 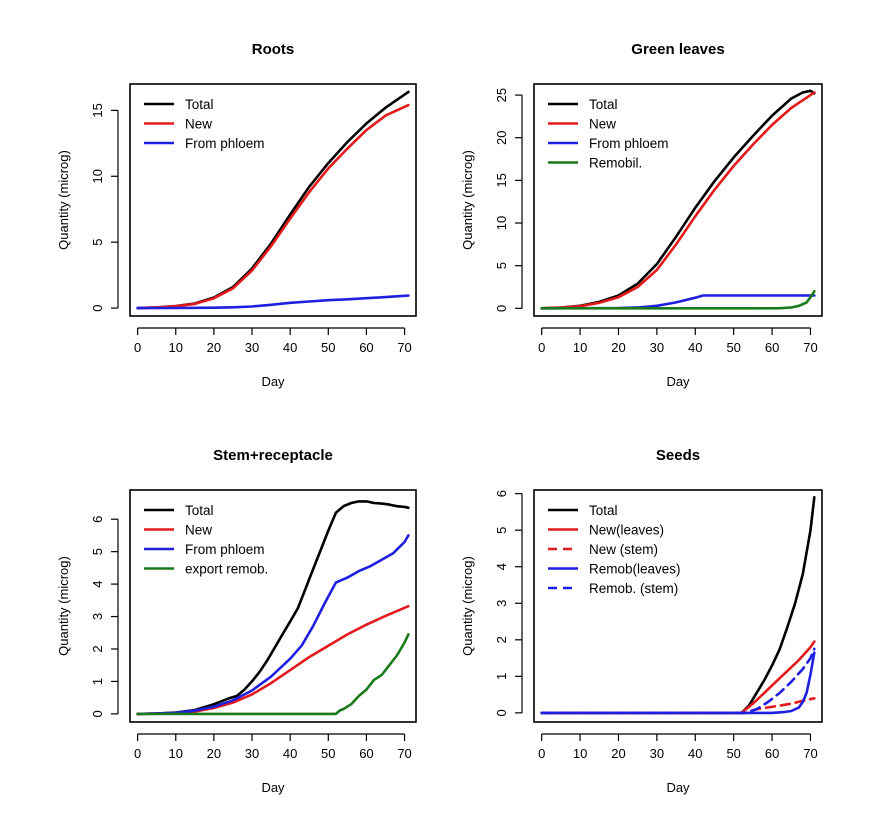 I want to click on legend: Total New From phloem export remob., so click(x=206, y=540).